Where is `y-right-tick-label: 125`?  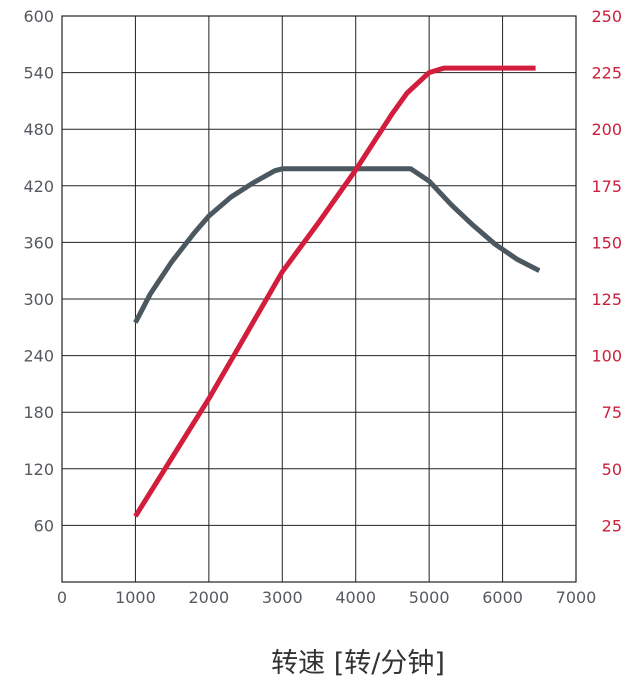 y-right-tick-label: 125 is located at coordinates (606, 299).